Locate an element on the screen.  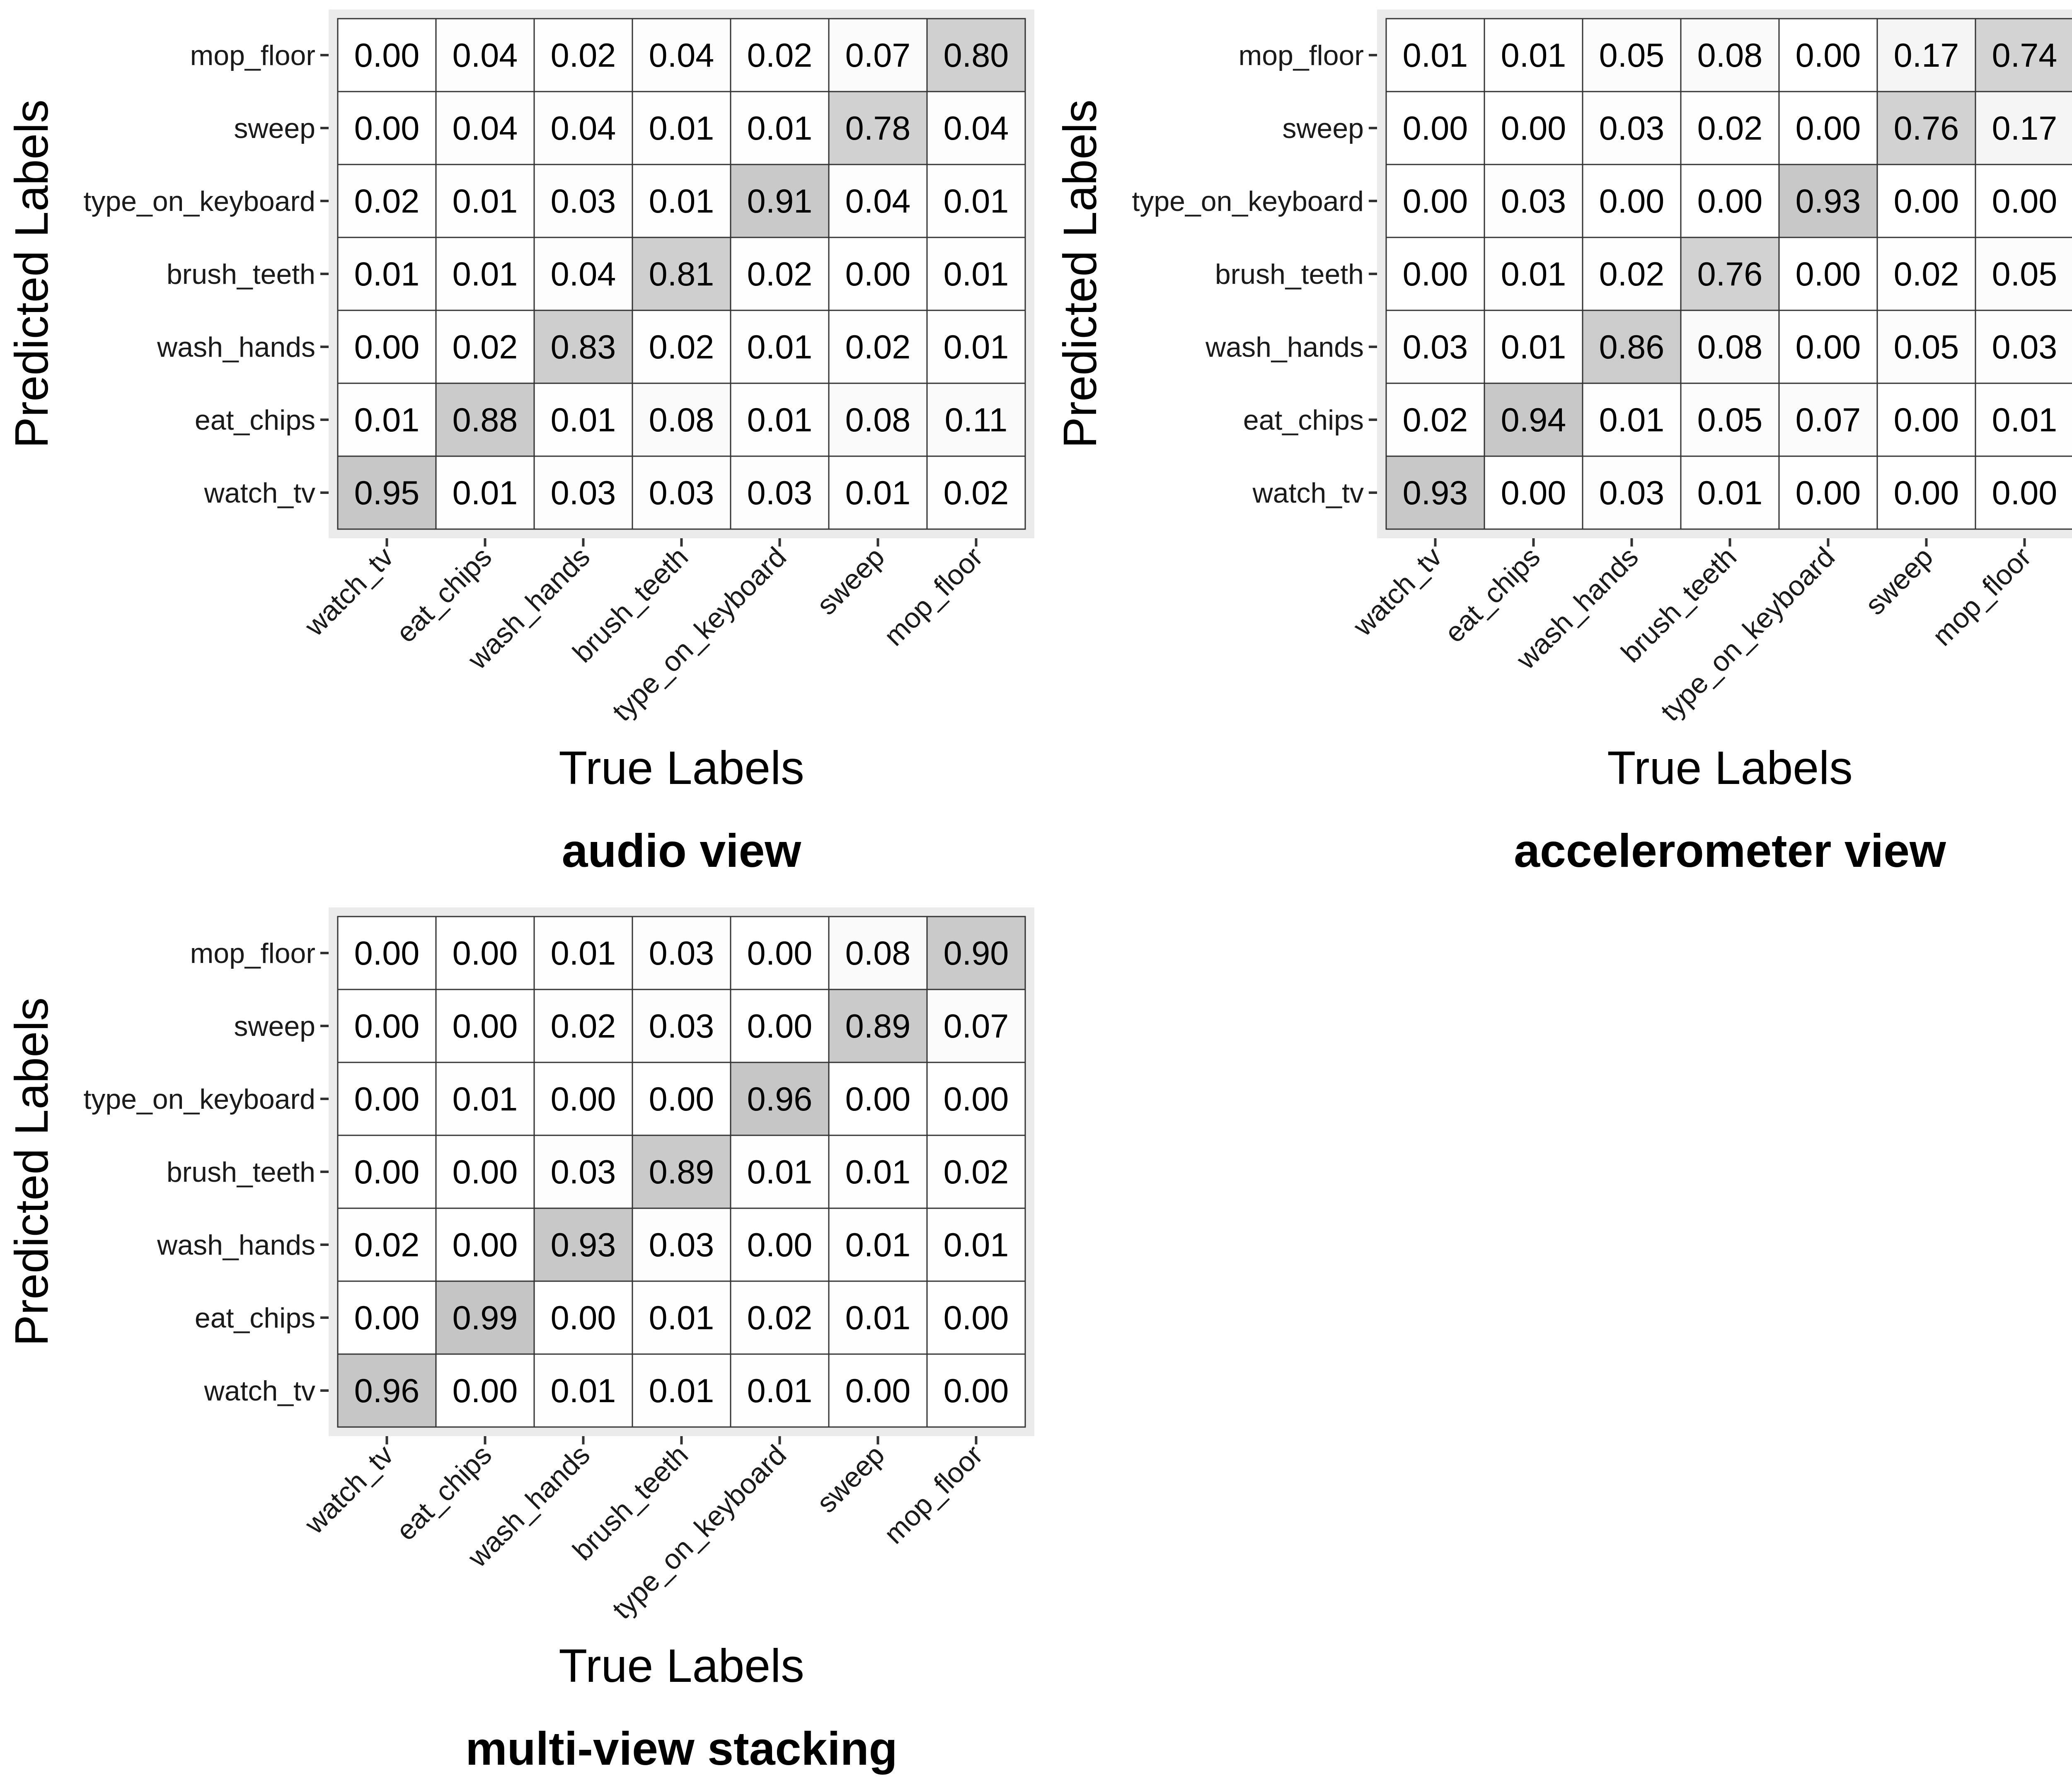
cell-value-label: 0.90 is located at coordinates (976, 954).